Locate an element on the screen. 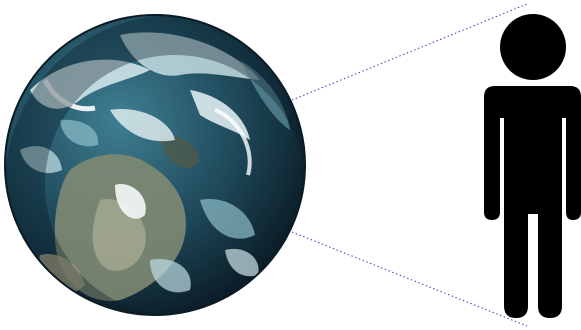  person-body is located at coordinates (532, 202).